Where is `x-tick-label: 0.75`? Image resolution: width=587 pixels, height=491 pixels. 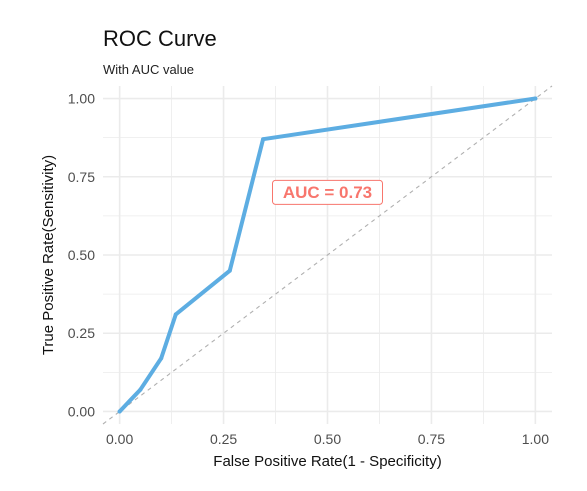 x-tick-label: 0.75 is located at coordinates (431, 439).